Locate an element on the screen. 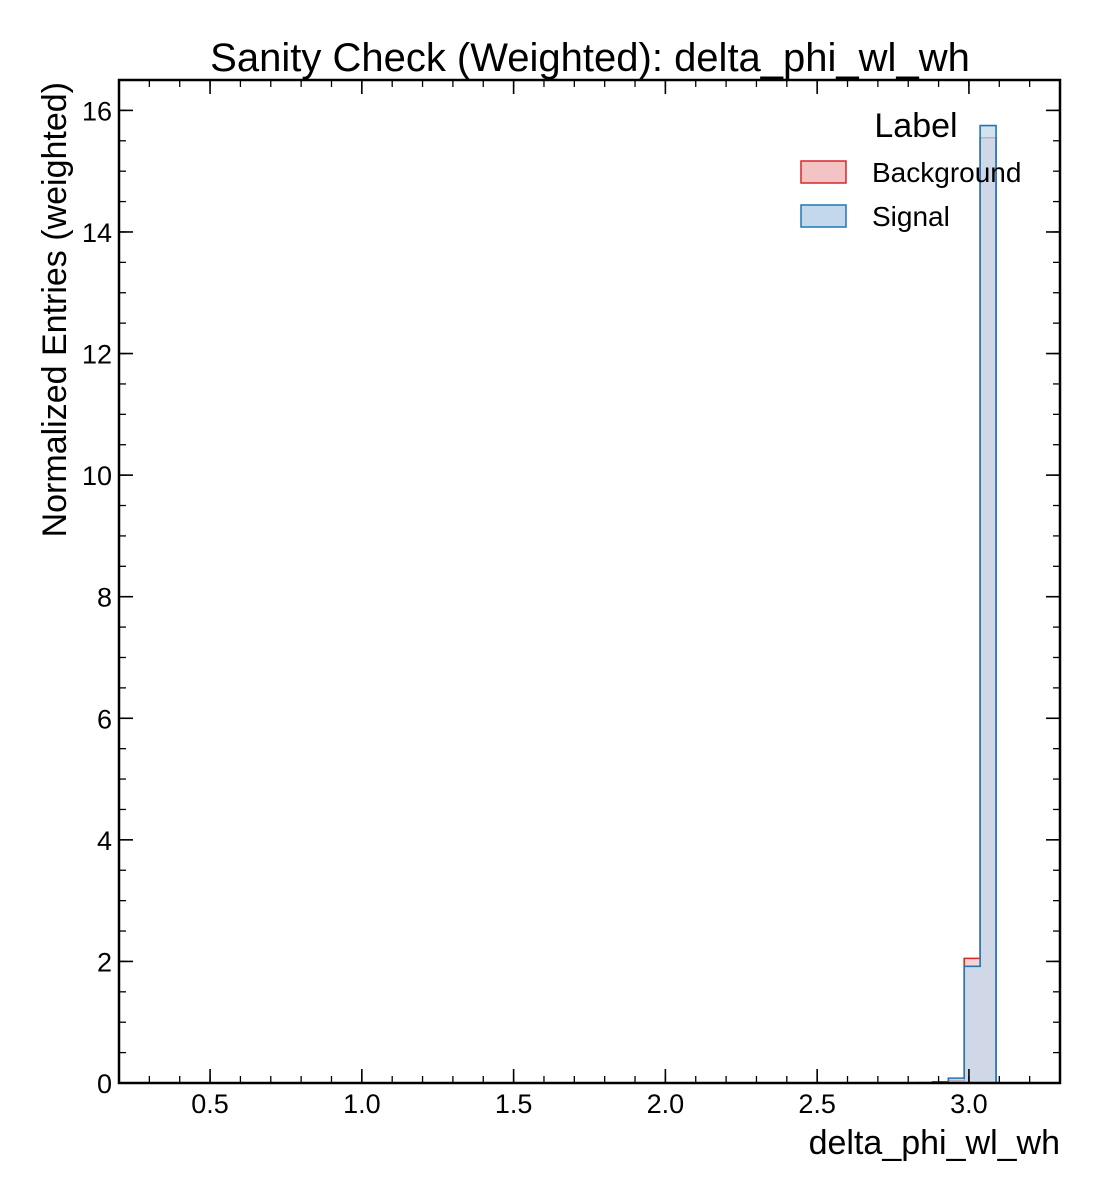 This screenshot has width=1100, height=1200. y-tick-label: 4 is located at coordinates (104, 841).